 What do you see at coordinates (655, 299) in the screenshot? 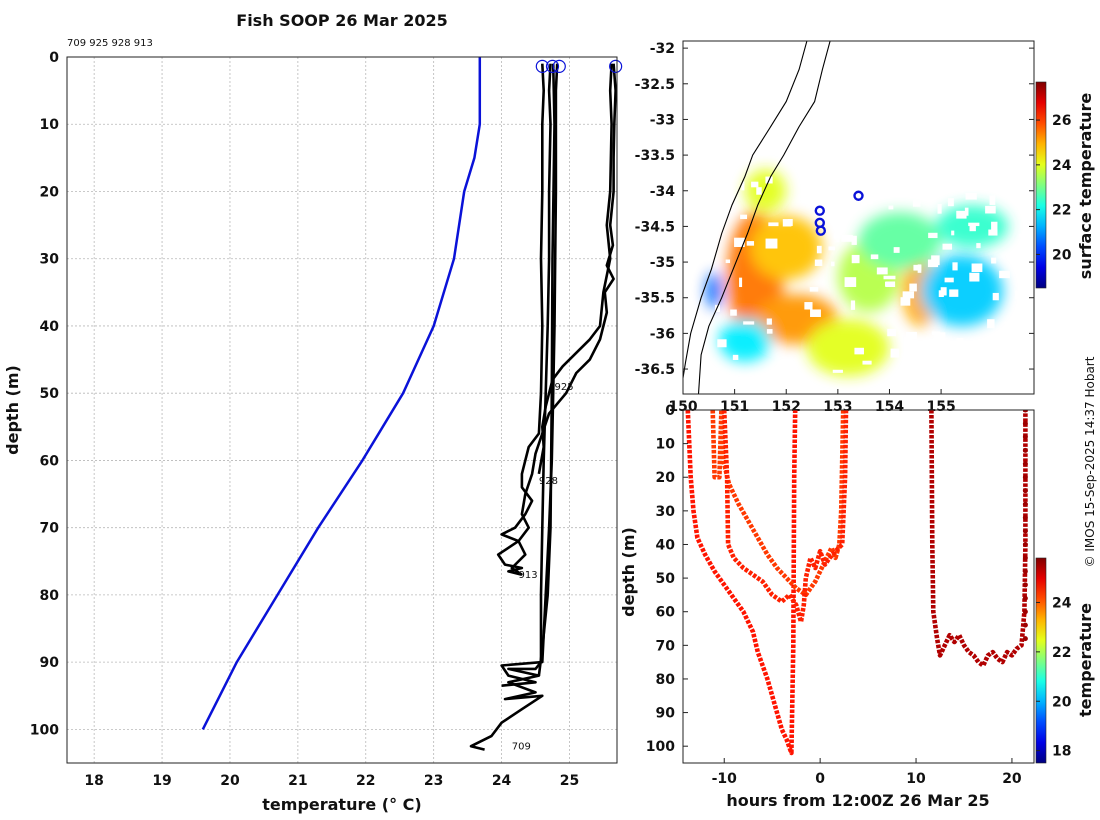
I see `map-y-tick-label: -35.5` at bounding box center [655, 299].